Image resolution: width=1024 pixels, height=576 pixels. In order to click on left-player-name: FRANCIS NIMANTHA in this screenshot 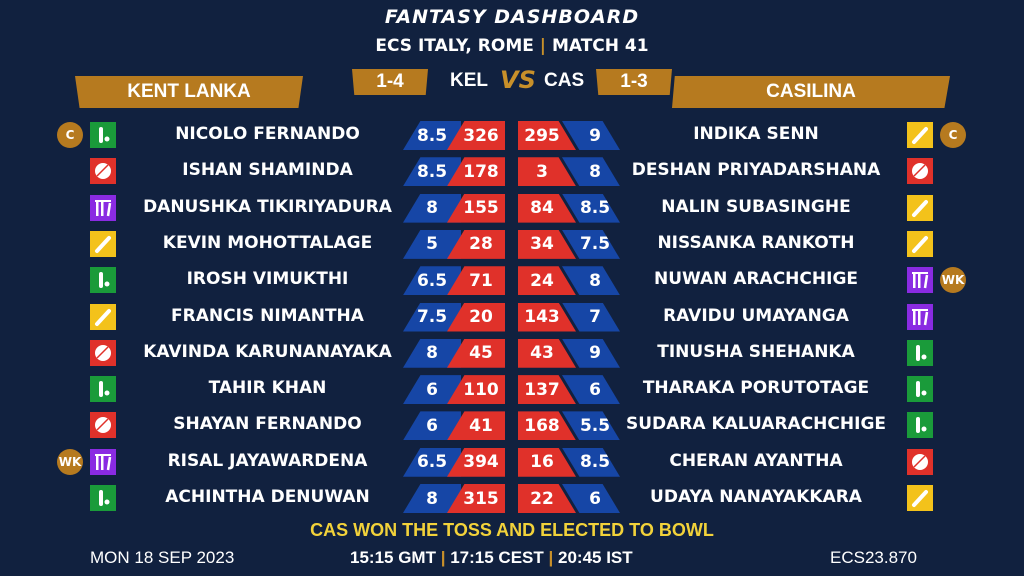, I will do `click(267, 315)`.